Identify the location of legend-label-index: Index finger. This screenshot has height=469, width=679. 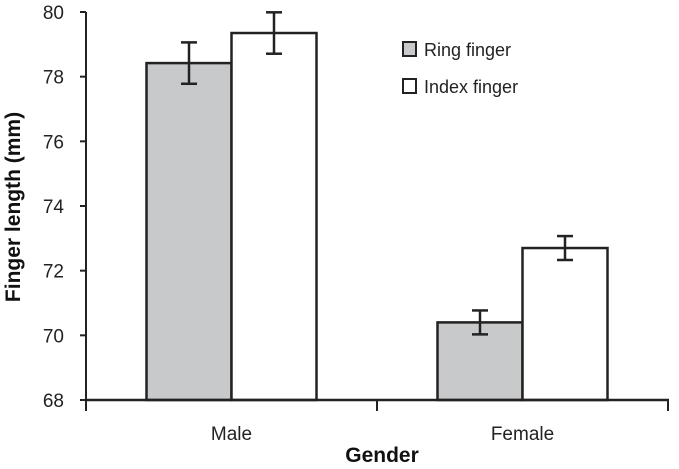
(471, 87).